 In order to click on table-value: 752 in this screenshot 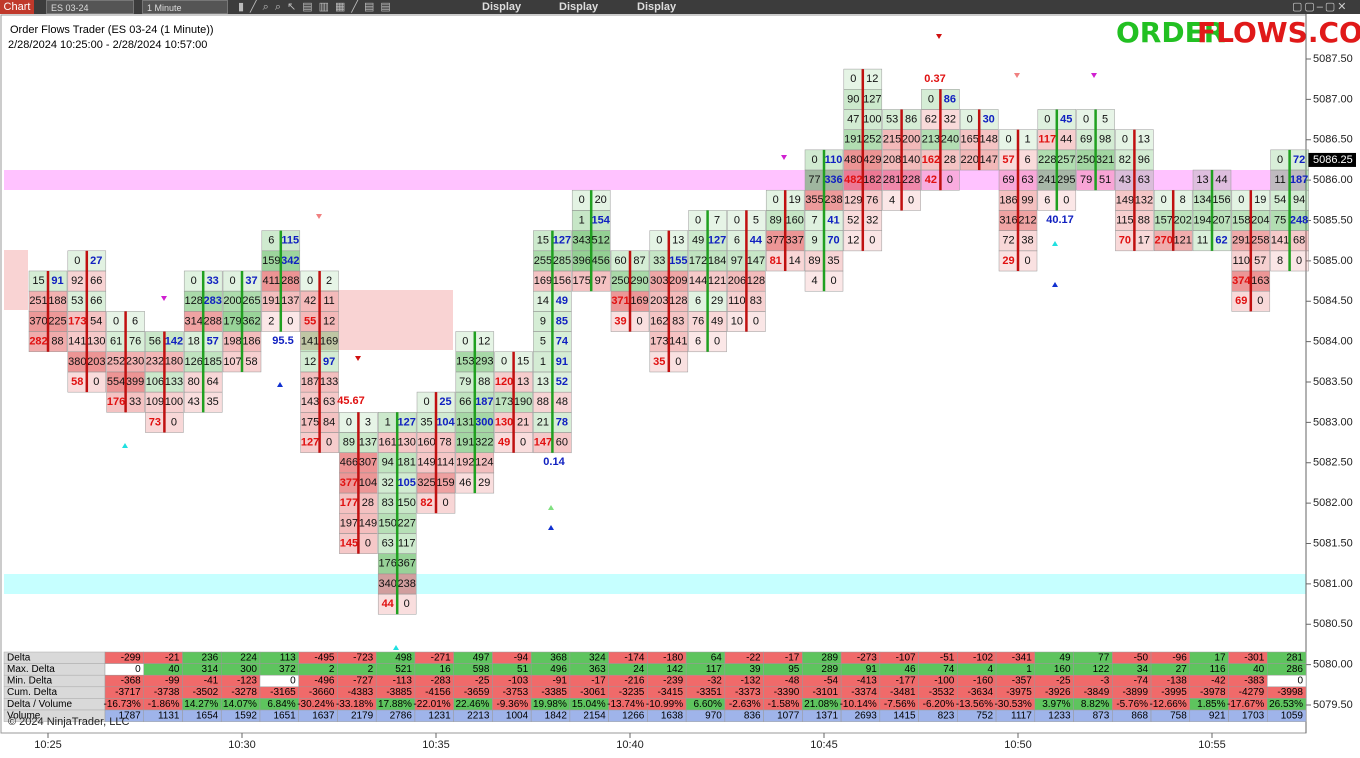, I will do `click(984, 715)`.